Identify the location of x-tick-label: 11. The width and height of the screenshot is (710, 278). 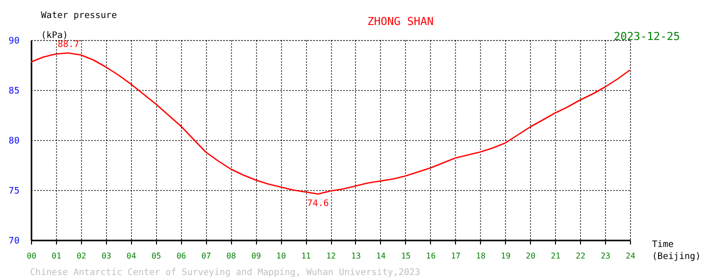
(306, 256).